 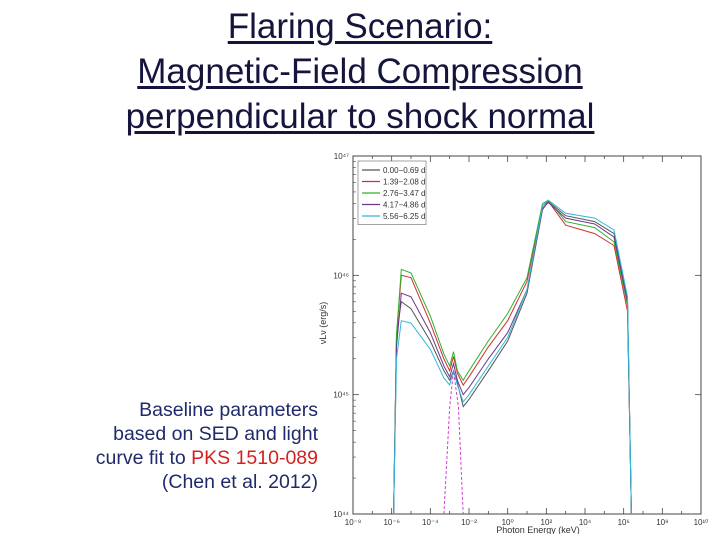 I want to click on x-tick-label: 10⁻⁸, so click(x=353, y=522).